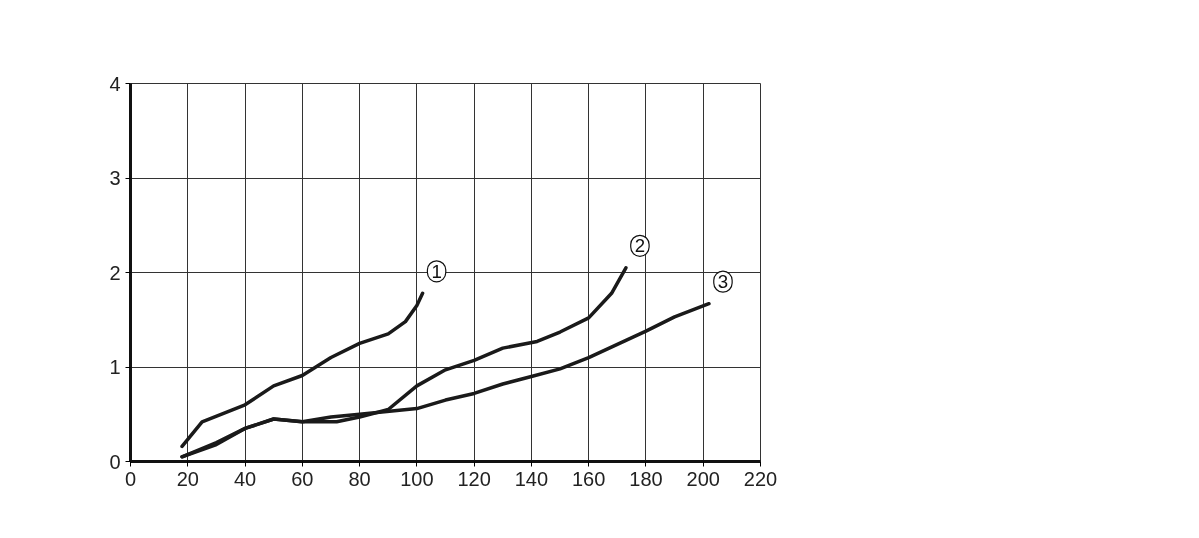  What do you see at coordinates (115, 367) in the screenshot?
I see `y-tick-label: 1` at bounding box center [115, 367].